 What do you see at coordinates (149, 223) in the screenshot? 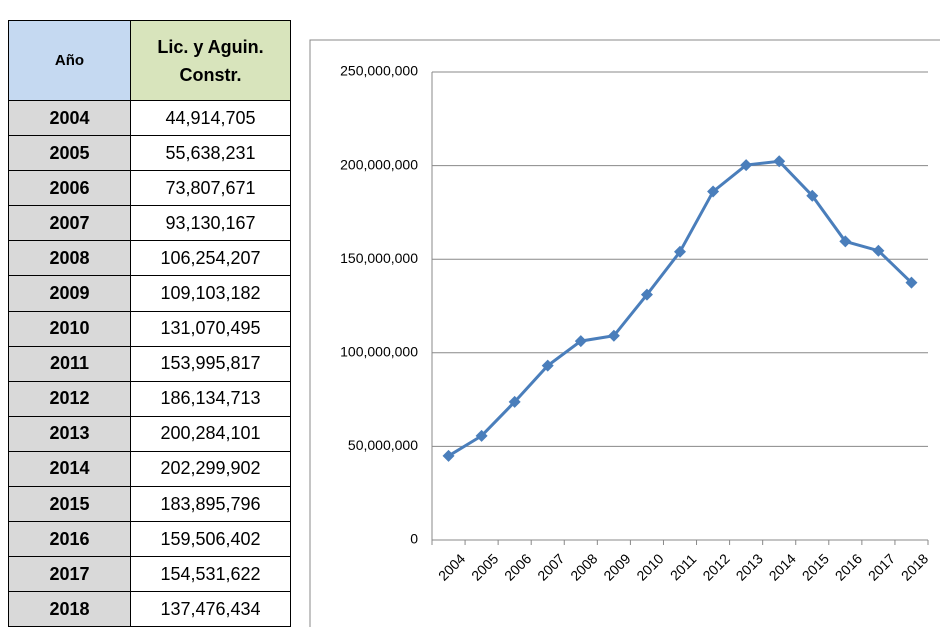
I see `table-row: 2007 93,130,167` at bounding box center [149, 223].